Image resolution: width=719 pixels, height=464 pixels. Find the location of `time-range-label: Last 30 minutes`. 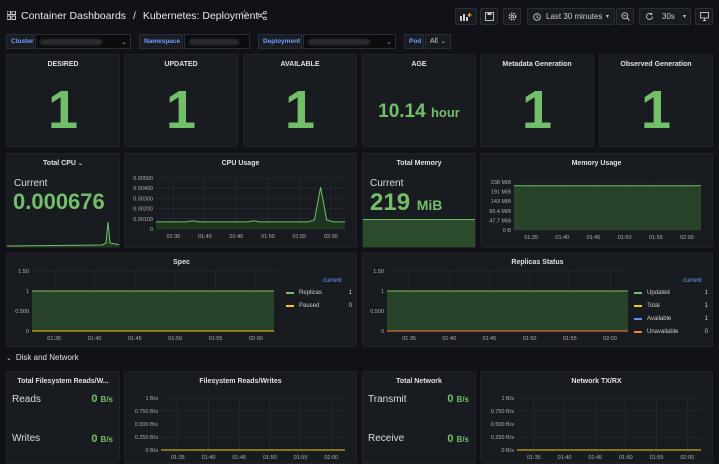

time-range-label: Last 30 minutes is located at coordinates (574, 16).